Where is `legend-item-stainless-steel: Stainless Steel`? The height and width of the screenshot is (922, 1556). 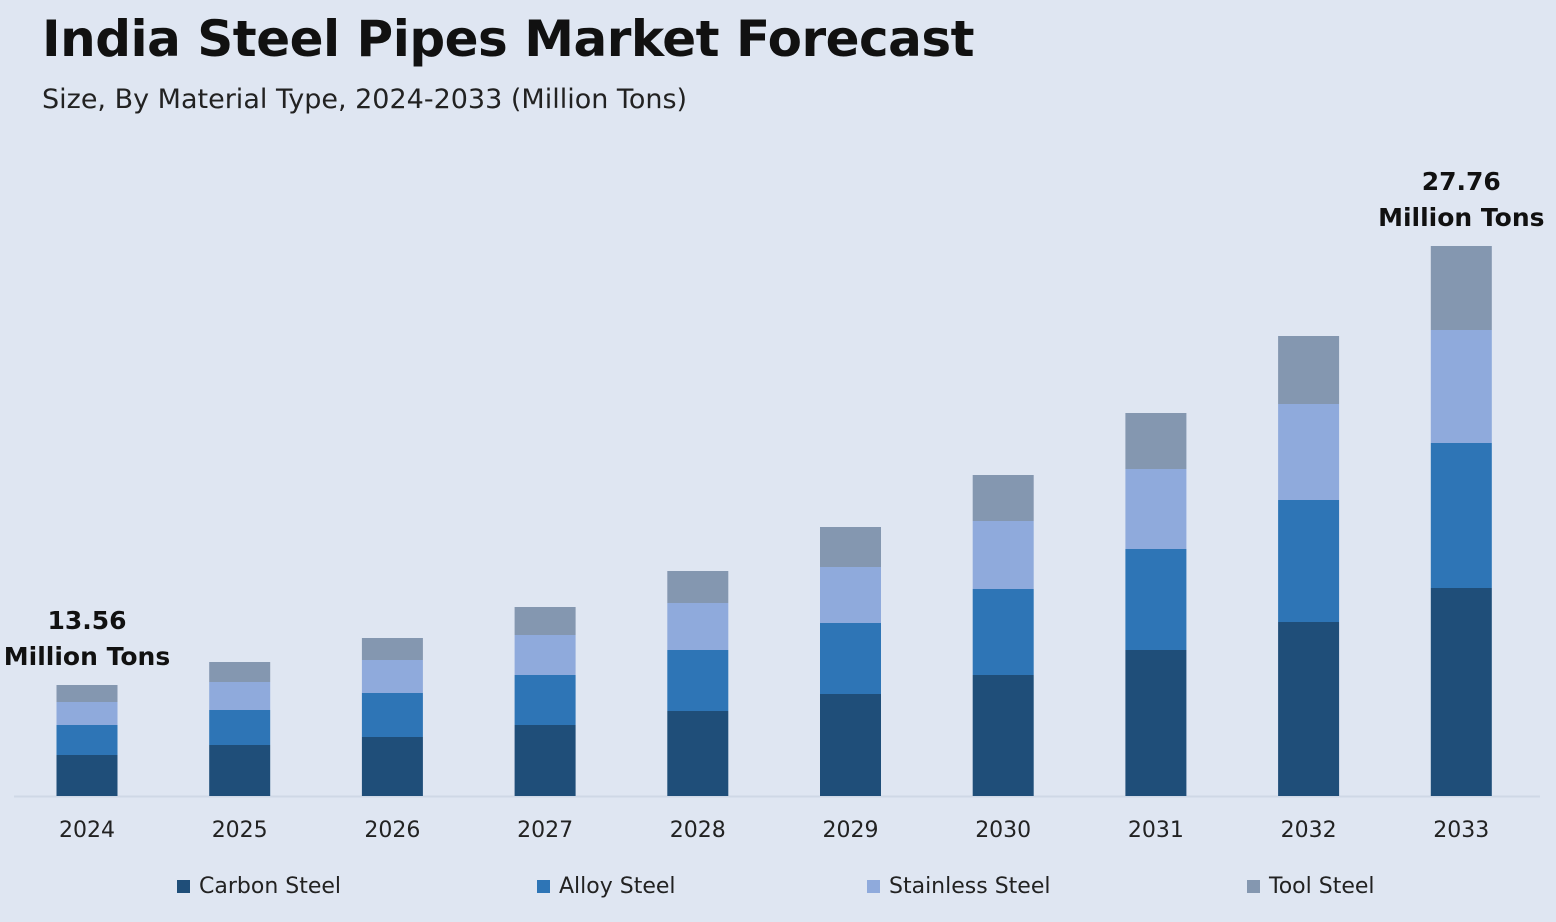
legend-item-stainless-steel: Stainless Steel is located at coordinates (958, 886).